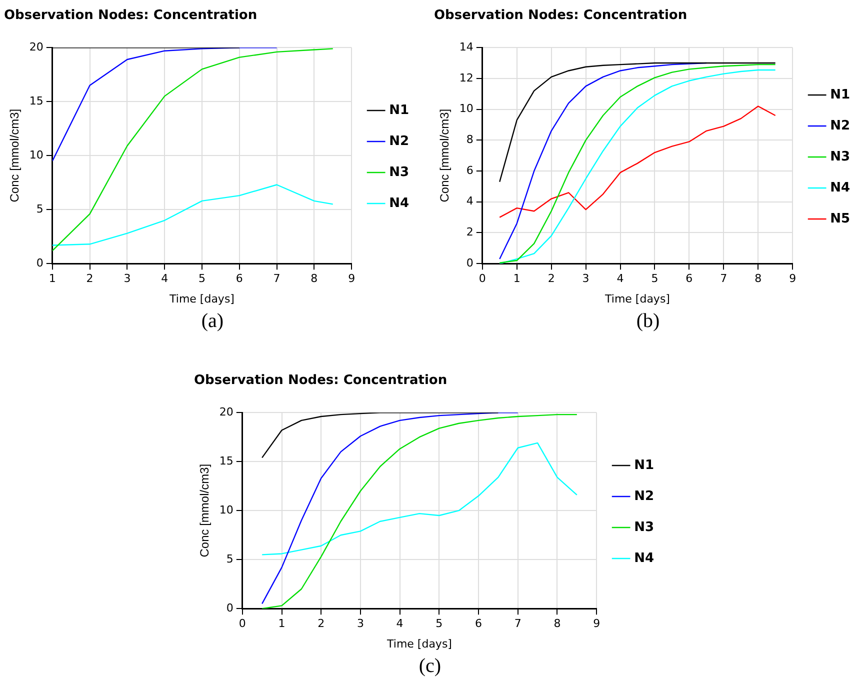 Image resolution: width=866 pixels, height=697 pixels. What do you see at coordinates (212, 321) in the screenshot?
I see `text: (a)` at bounding box center [212, 321].